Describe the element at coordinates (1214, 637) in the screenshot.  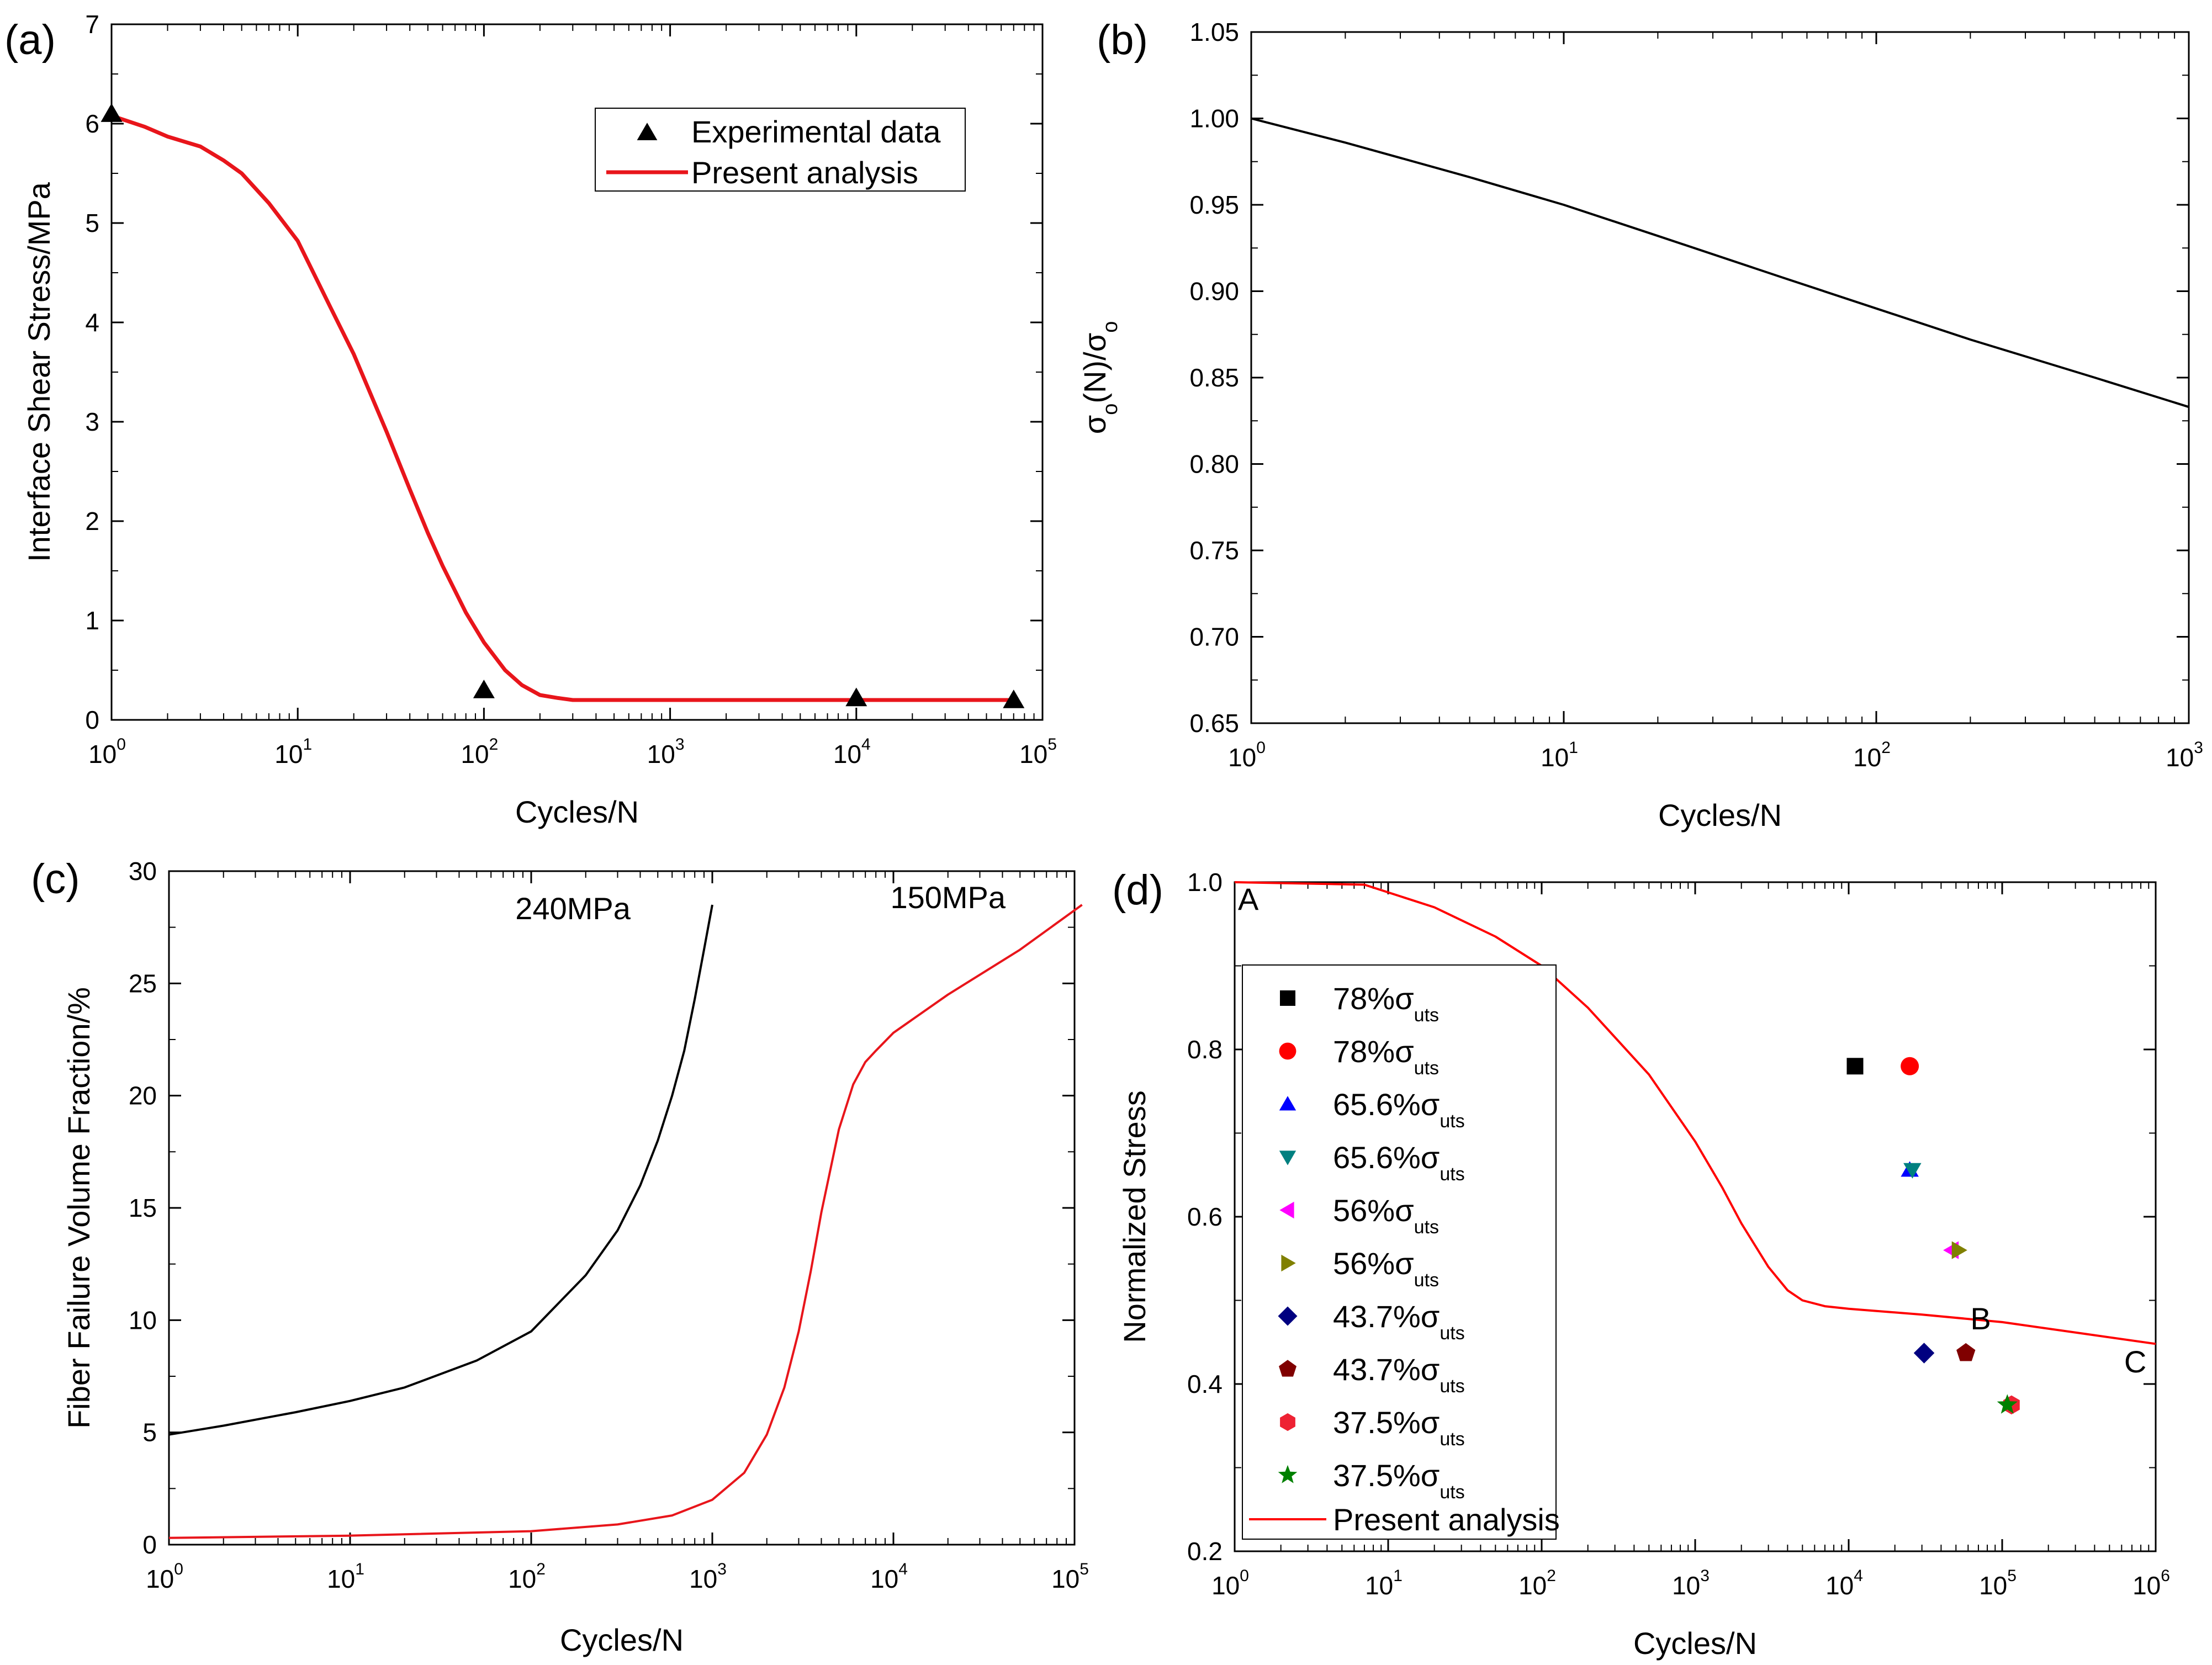
I see `y-tick-label: 0.70` at that location.